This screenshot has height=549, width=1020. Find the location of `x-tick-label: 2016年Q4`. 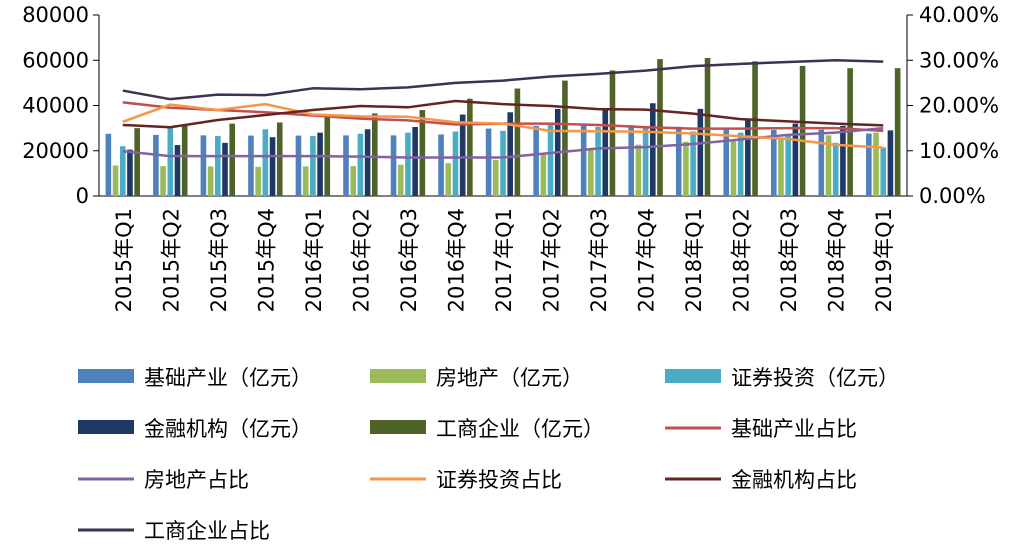

x-tick-label: 2016年Q4 is located at coordinates (456, 260).